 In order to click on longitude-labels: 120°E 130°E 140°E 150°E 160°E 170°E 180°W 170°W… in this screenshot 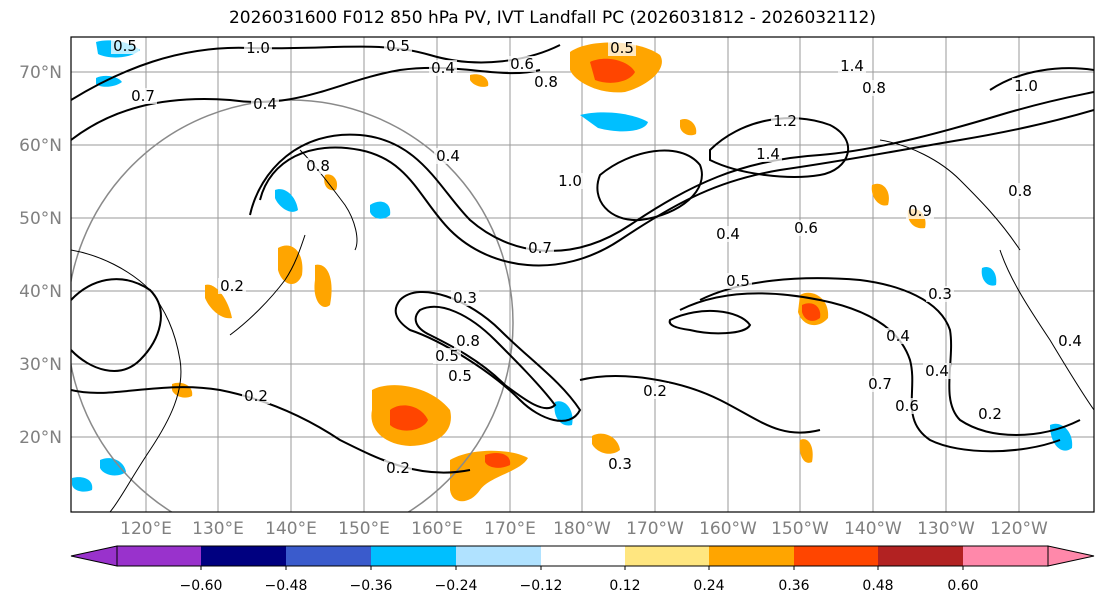, I will do `click(584, 529)`.